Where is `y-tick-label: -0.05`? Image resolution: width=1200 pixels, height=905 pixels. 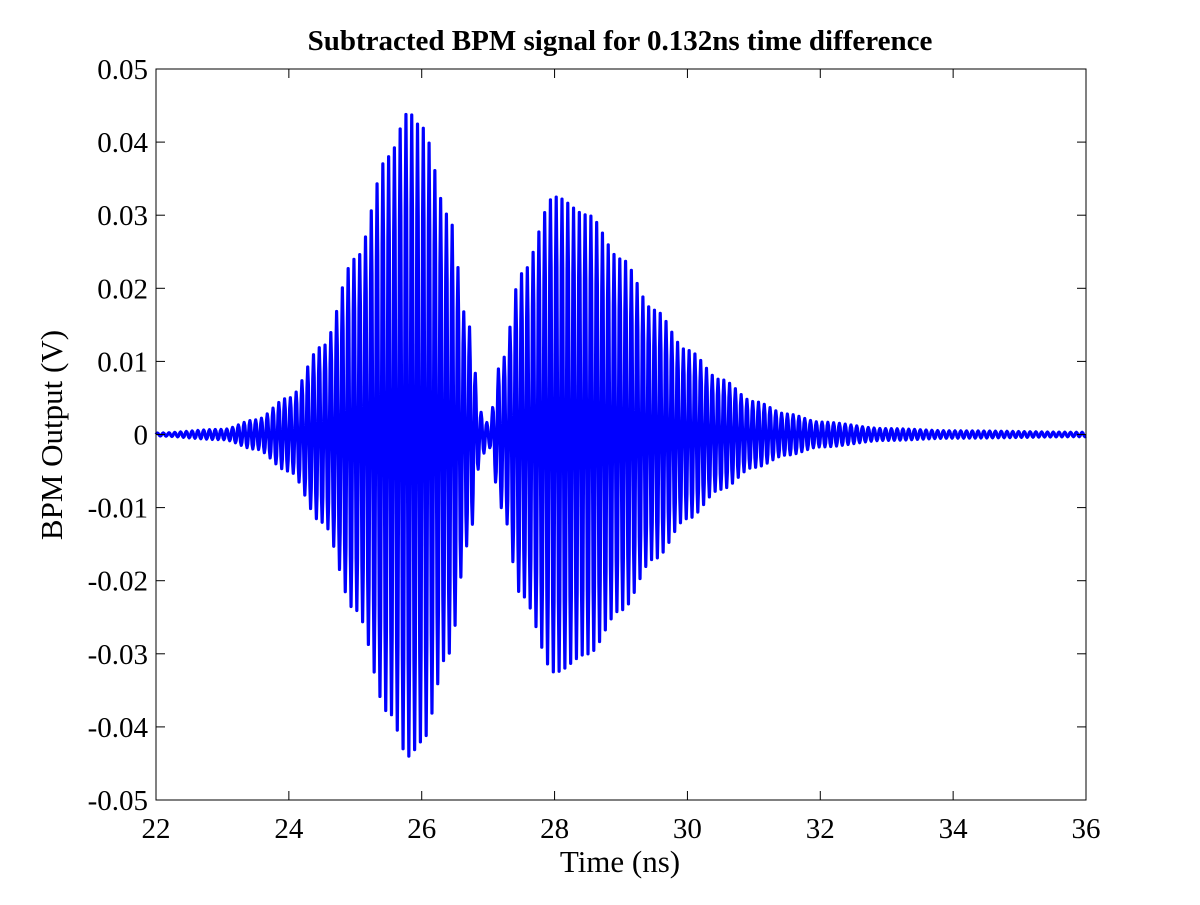 y-tick-label: -0.05 is located at coordinates (118, 801).